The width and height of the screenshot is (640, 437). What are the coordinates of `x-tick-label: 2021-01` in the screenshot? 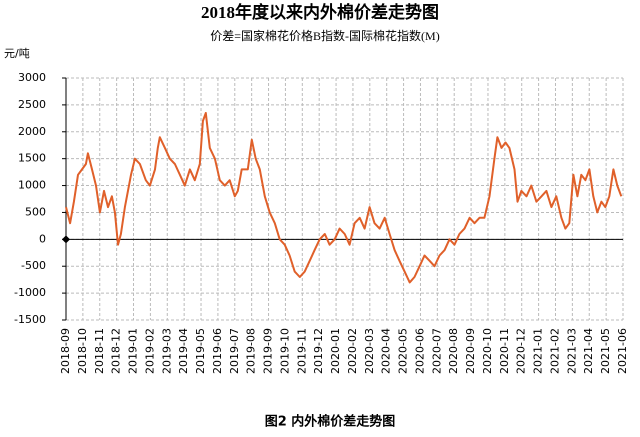 It's located at (538, 351).